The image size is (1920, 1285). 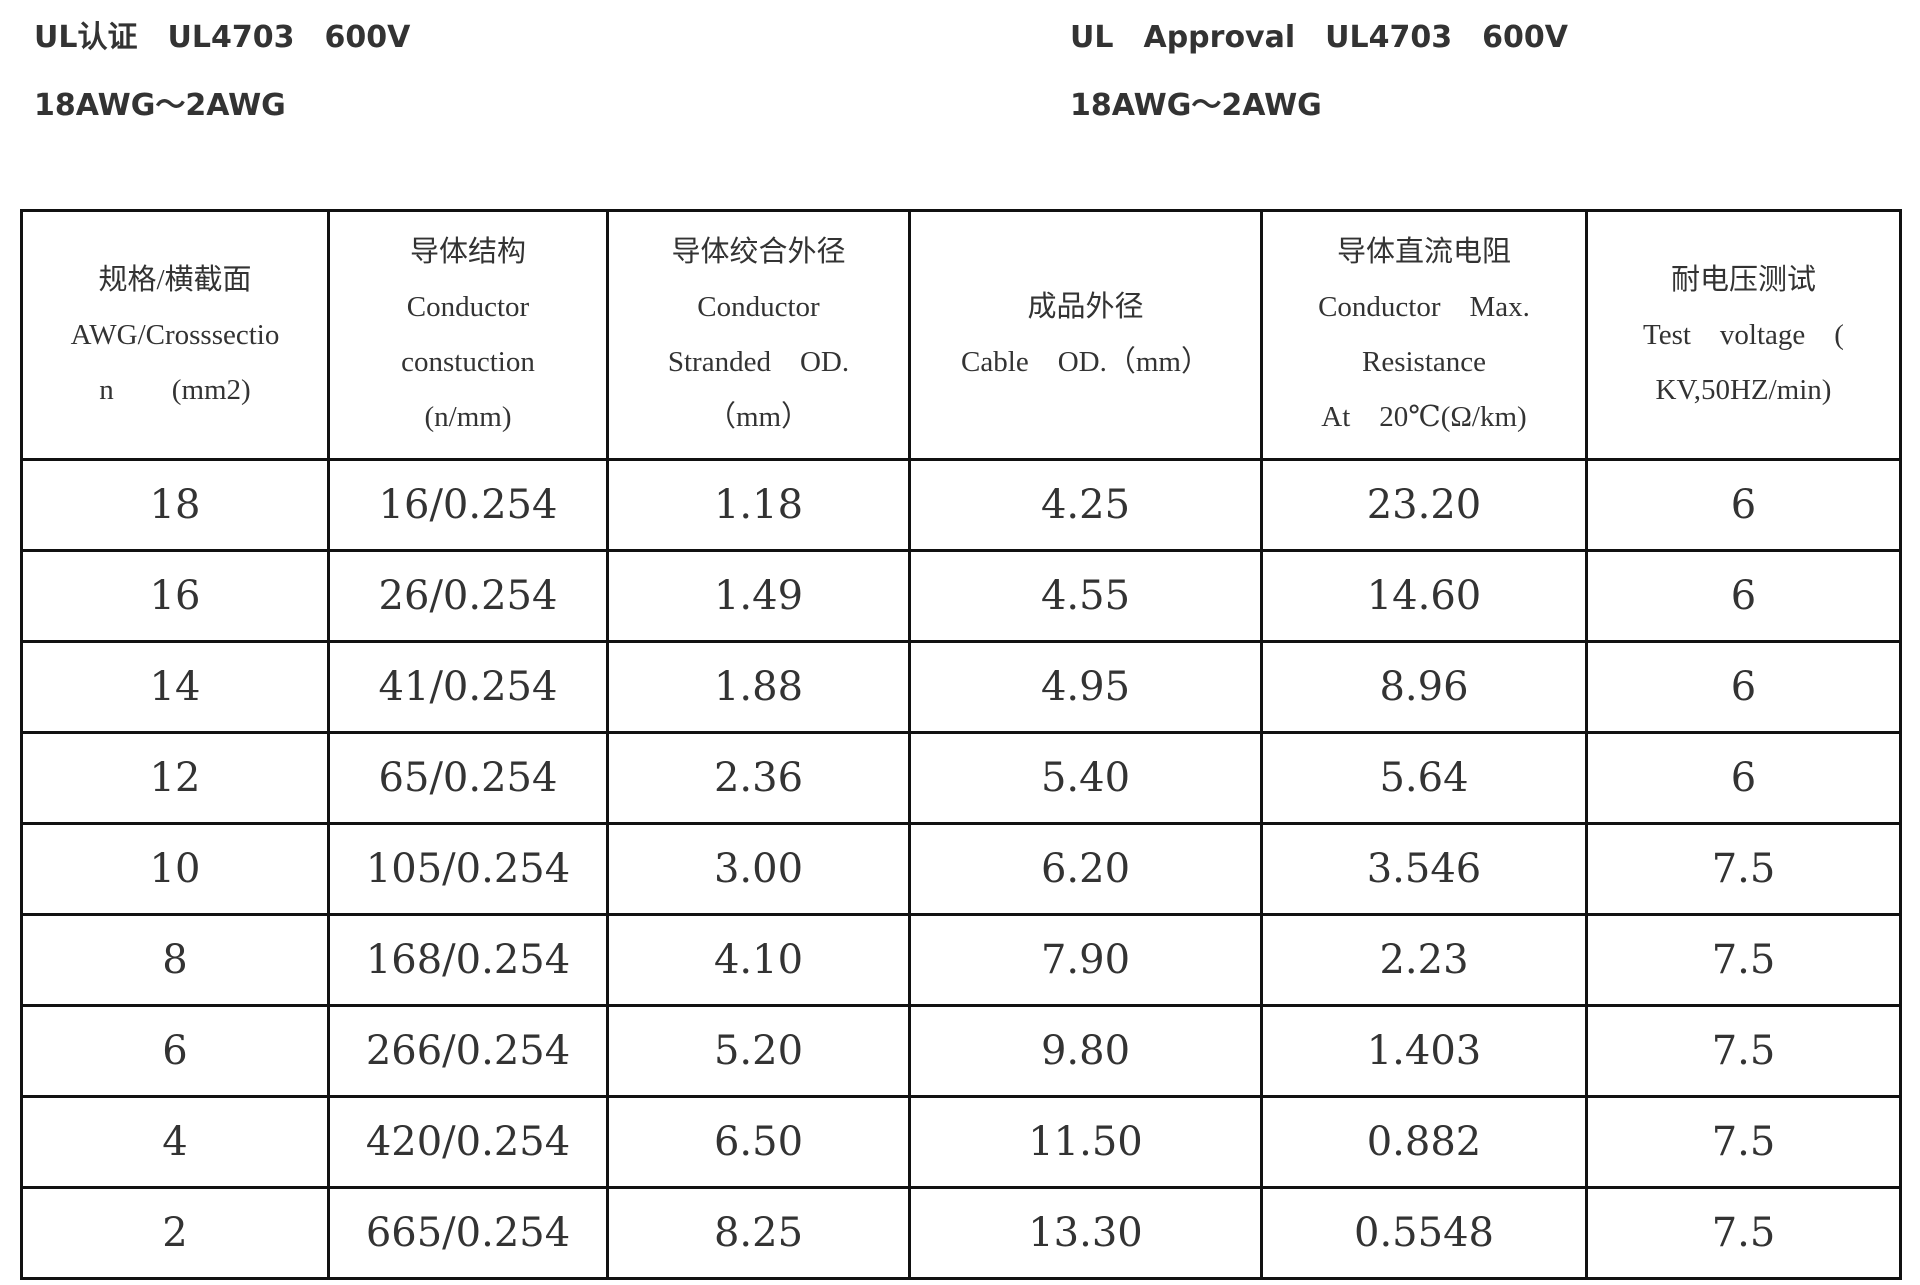 I want to click on table-cell: 5.20, so click(x=758, y=1051).